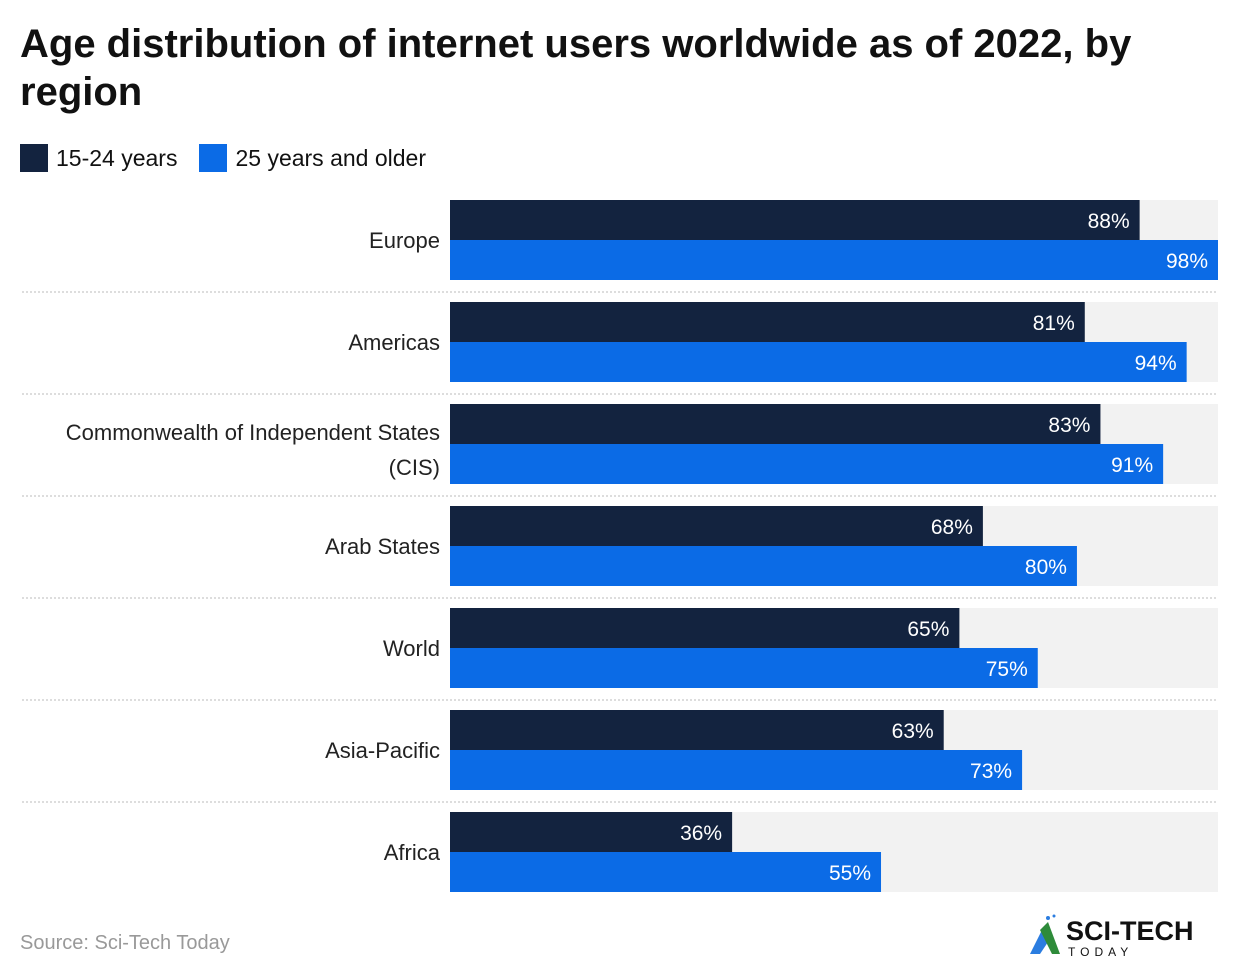  Describe the element at coordinates (850, 873) in the screenshot. I see `data-label: 55%` at that location.